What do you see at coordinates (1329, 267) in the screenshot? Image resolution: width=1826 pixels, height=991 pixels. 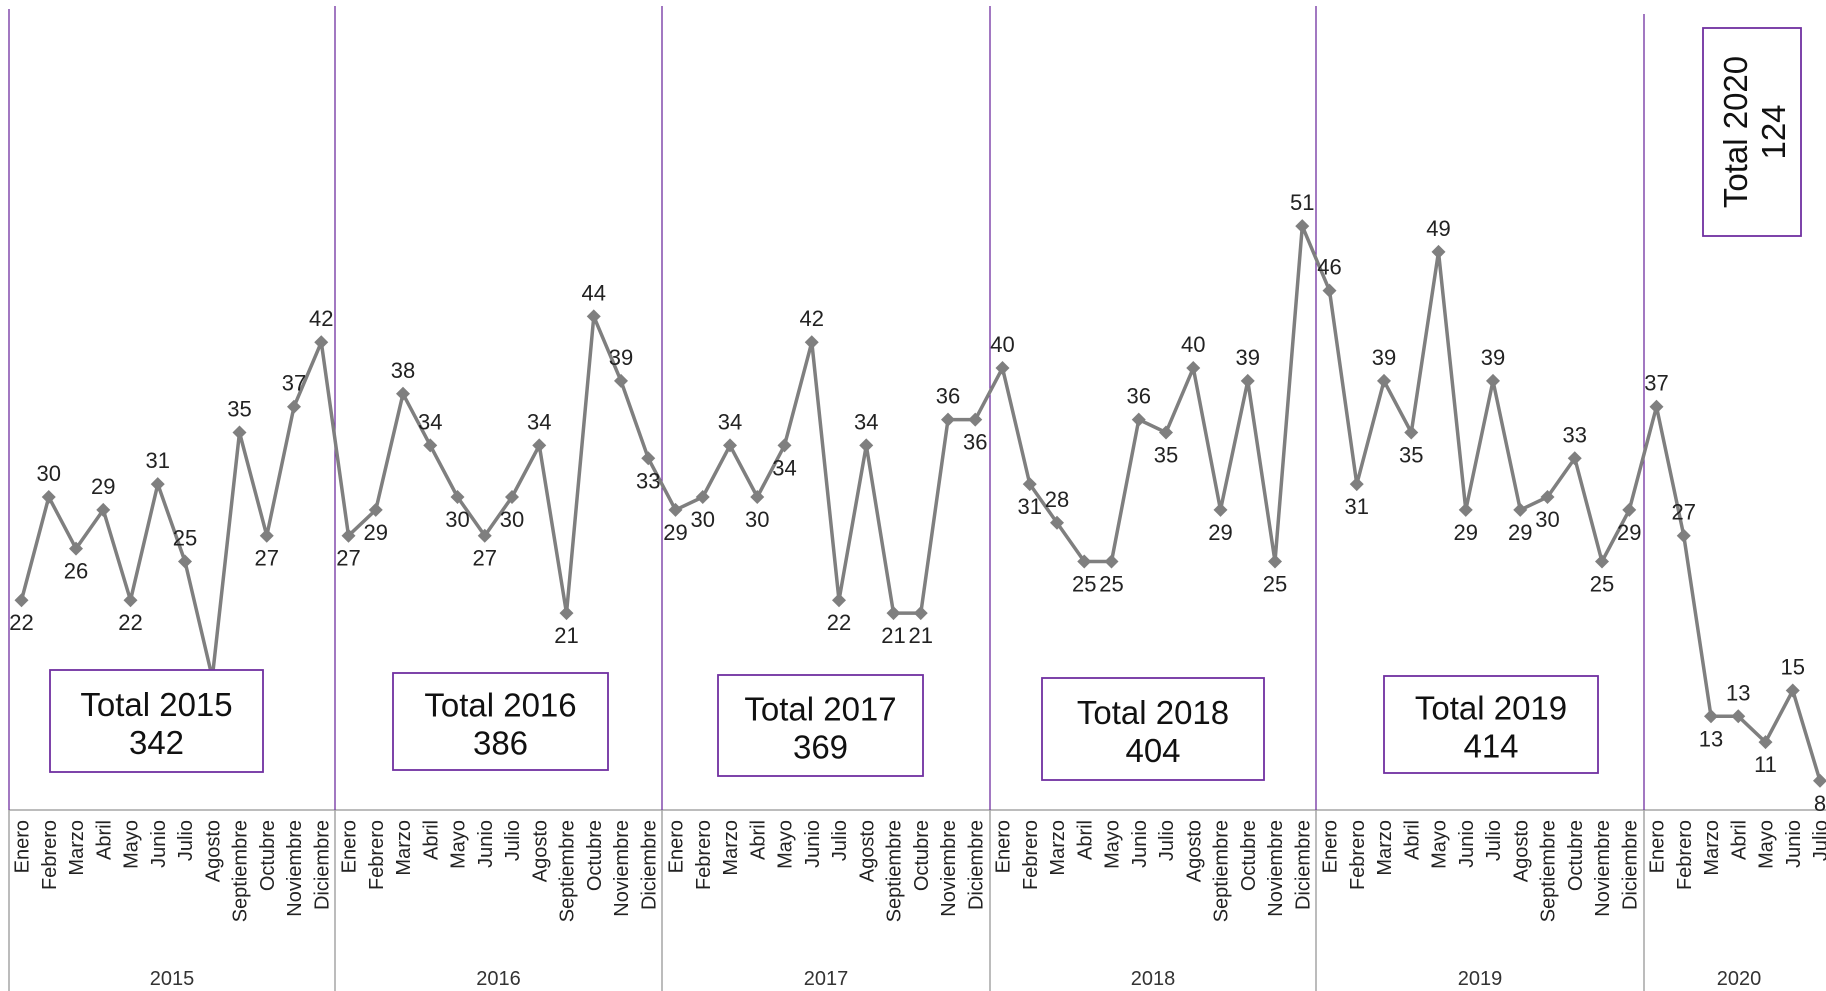 I see `data-label: 46` at bounding box center [1329, 267].